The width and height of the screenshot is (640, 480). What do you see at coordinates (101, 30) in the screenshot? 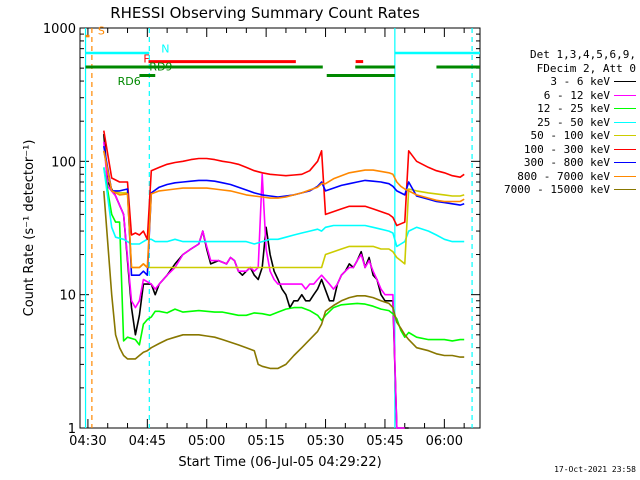
I see `state-label-s: S` at bounding box center [101, 30].